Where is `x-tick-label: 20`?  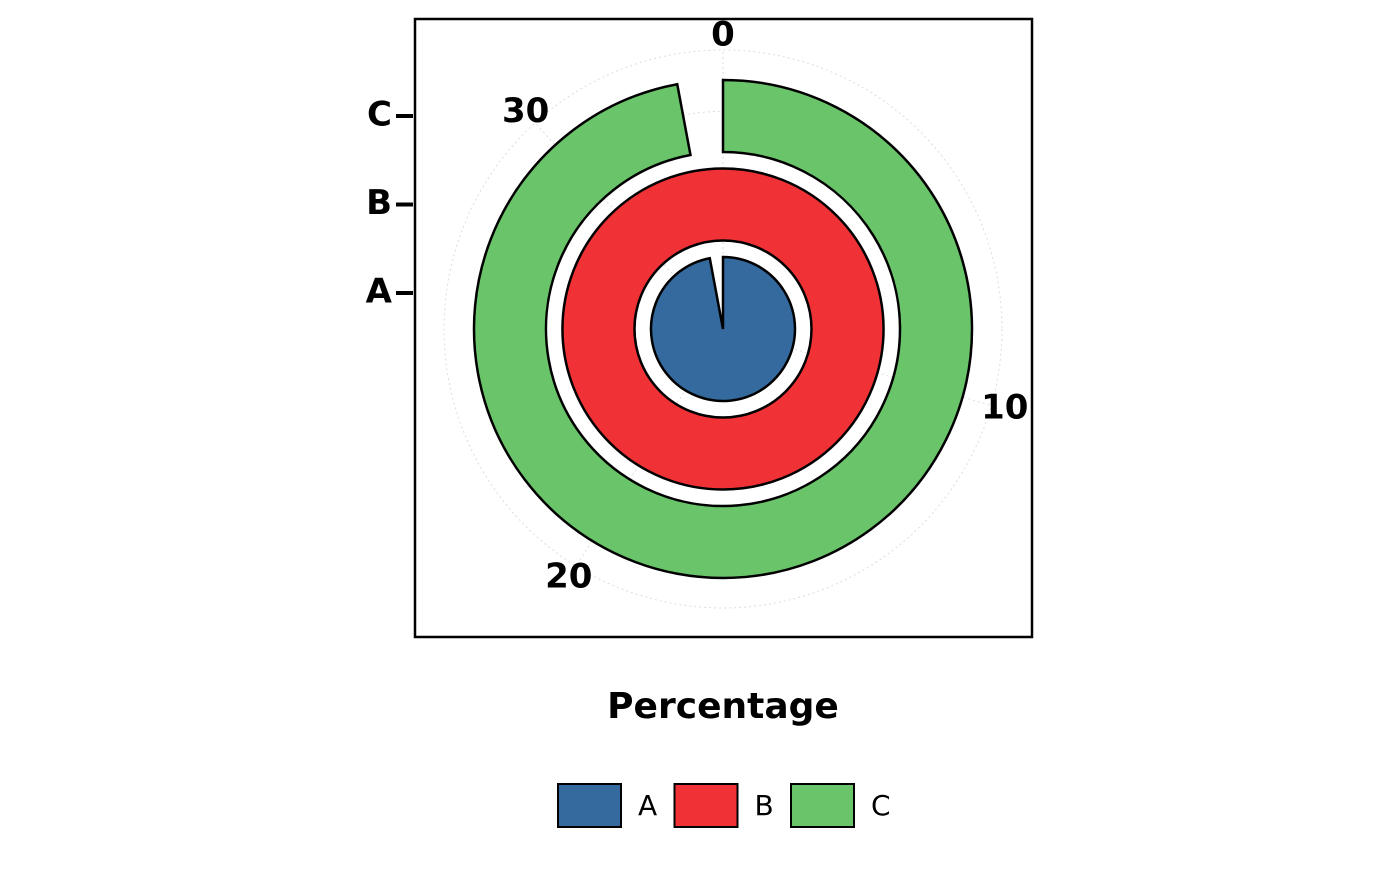 x-tick-label: 20 is located at coordinates (568, 577).